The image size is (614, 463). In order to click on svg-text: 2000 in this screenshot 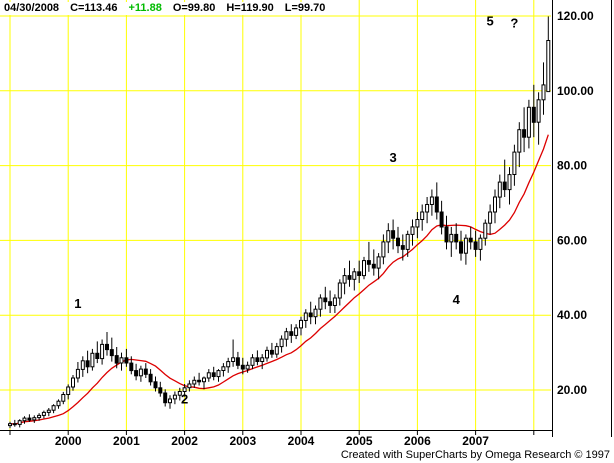, I will do `click(68, 441)`.